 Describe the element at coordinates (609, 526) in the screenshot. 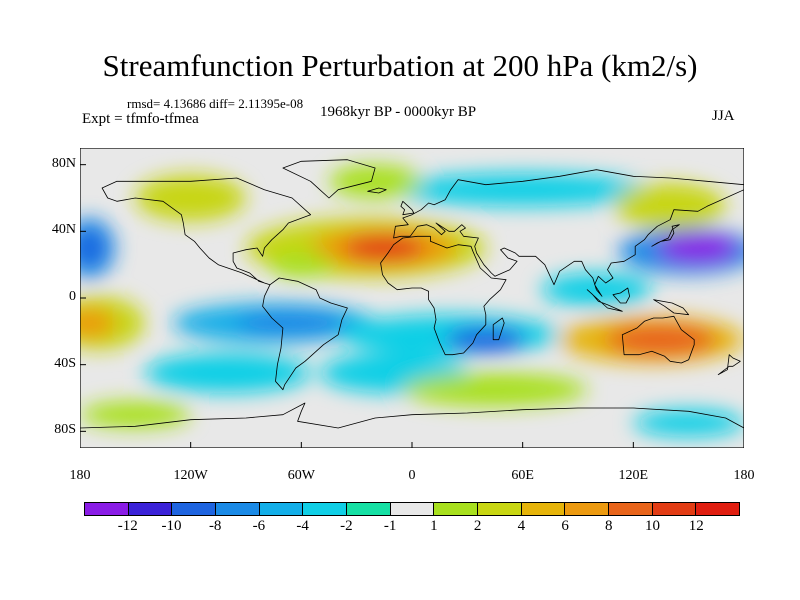

I see `colorbar-label: 8` at that location.